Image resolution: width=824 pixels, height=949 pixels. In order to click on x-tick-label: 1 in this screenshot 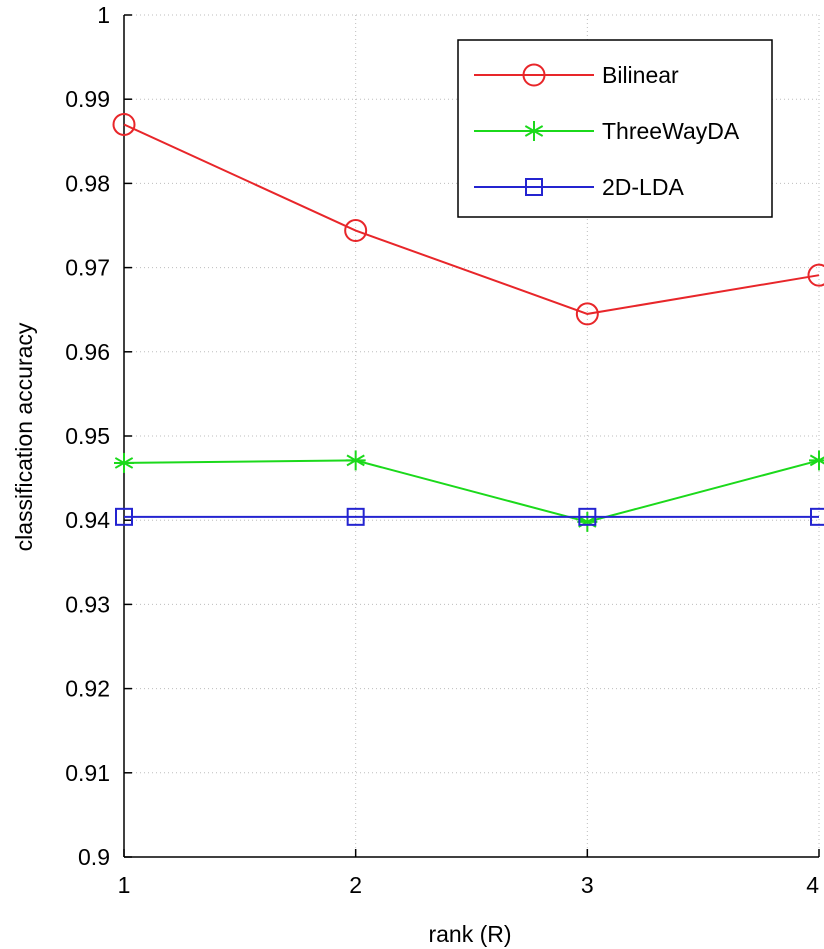, I will do `click(124, 885)`.